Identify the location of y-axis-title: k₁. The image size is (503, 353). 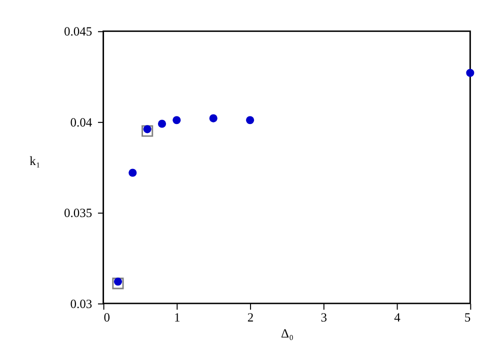
(35, 161).